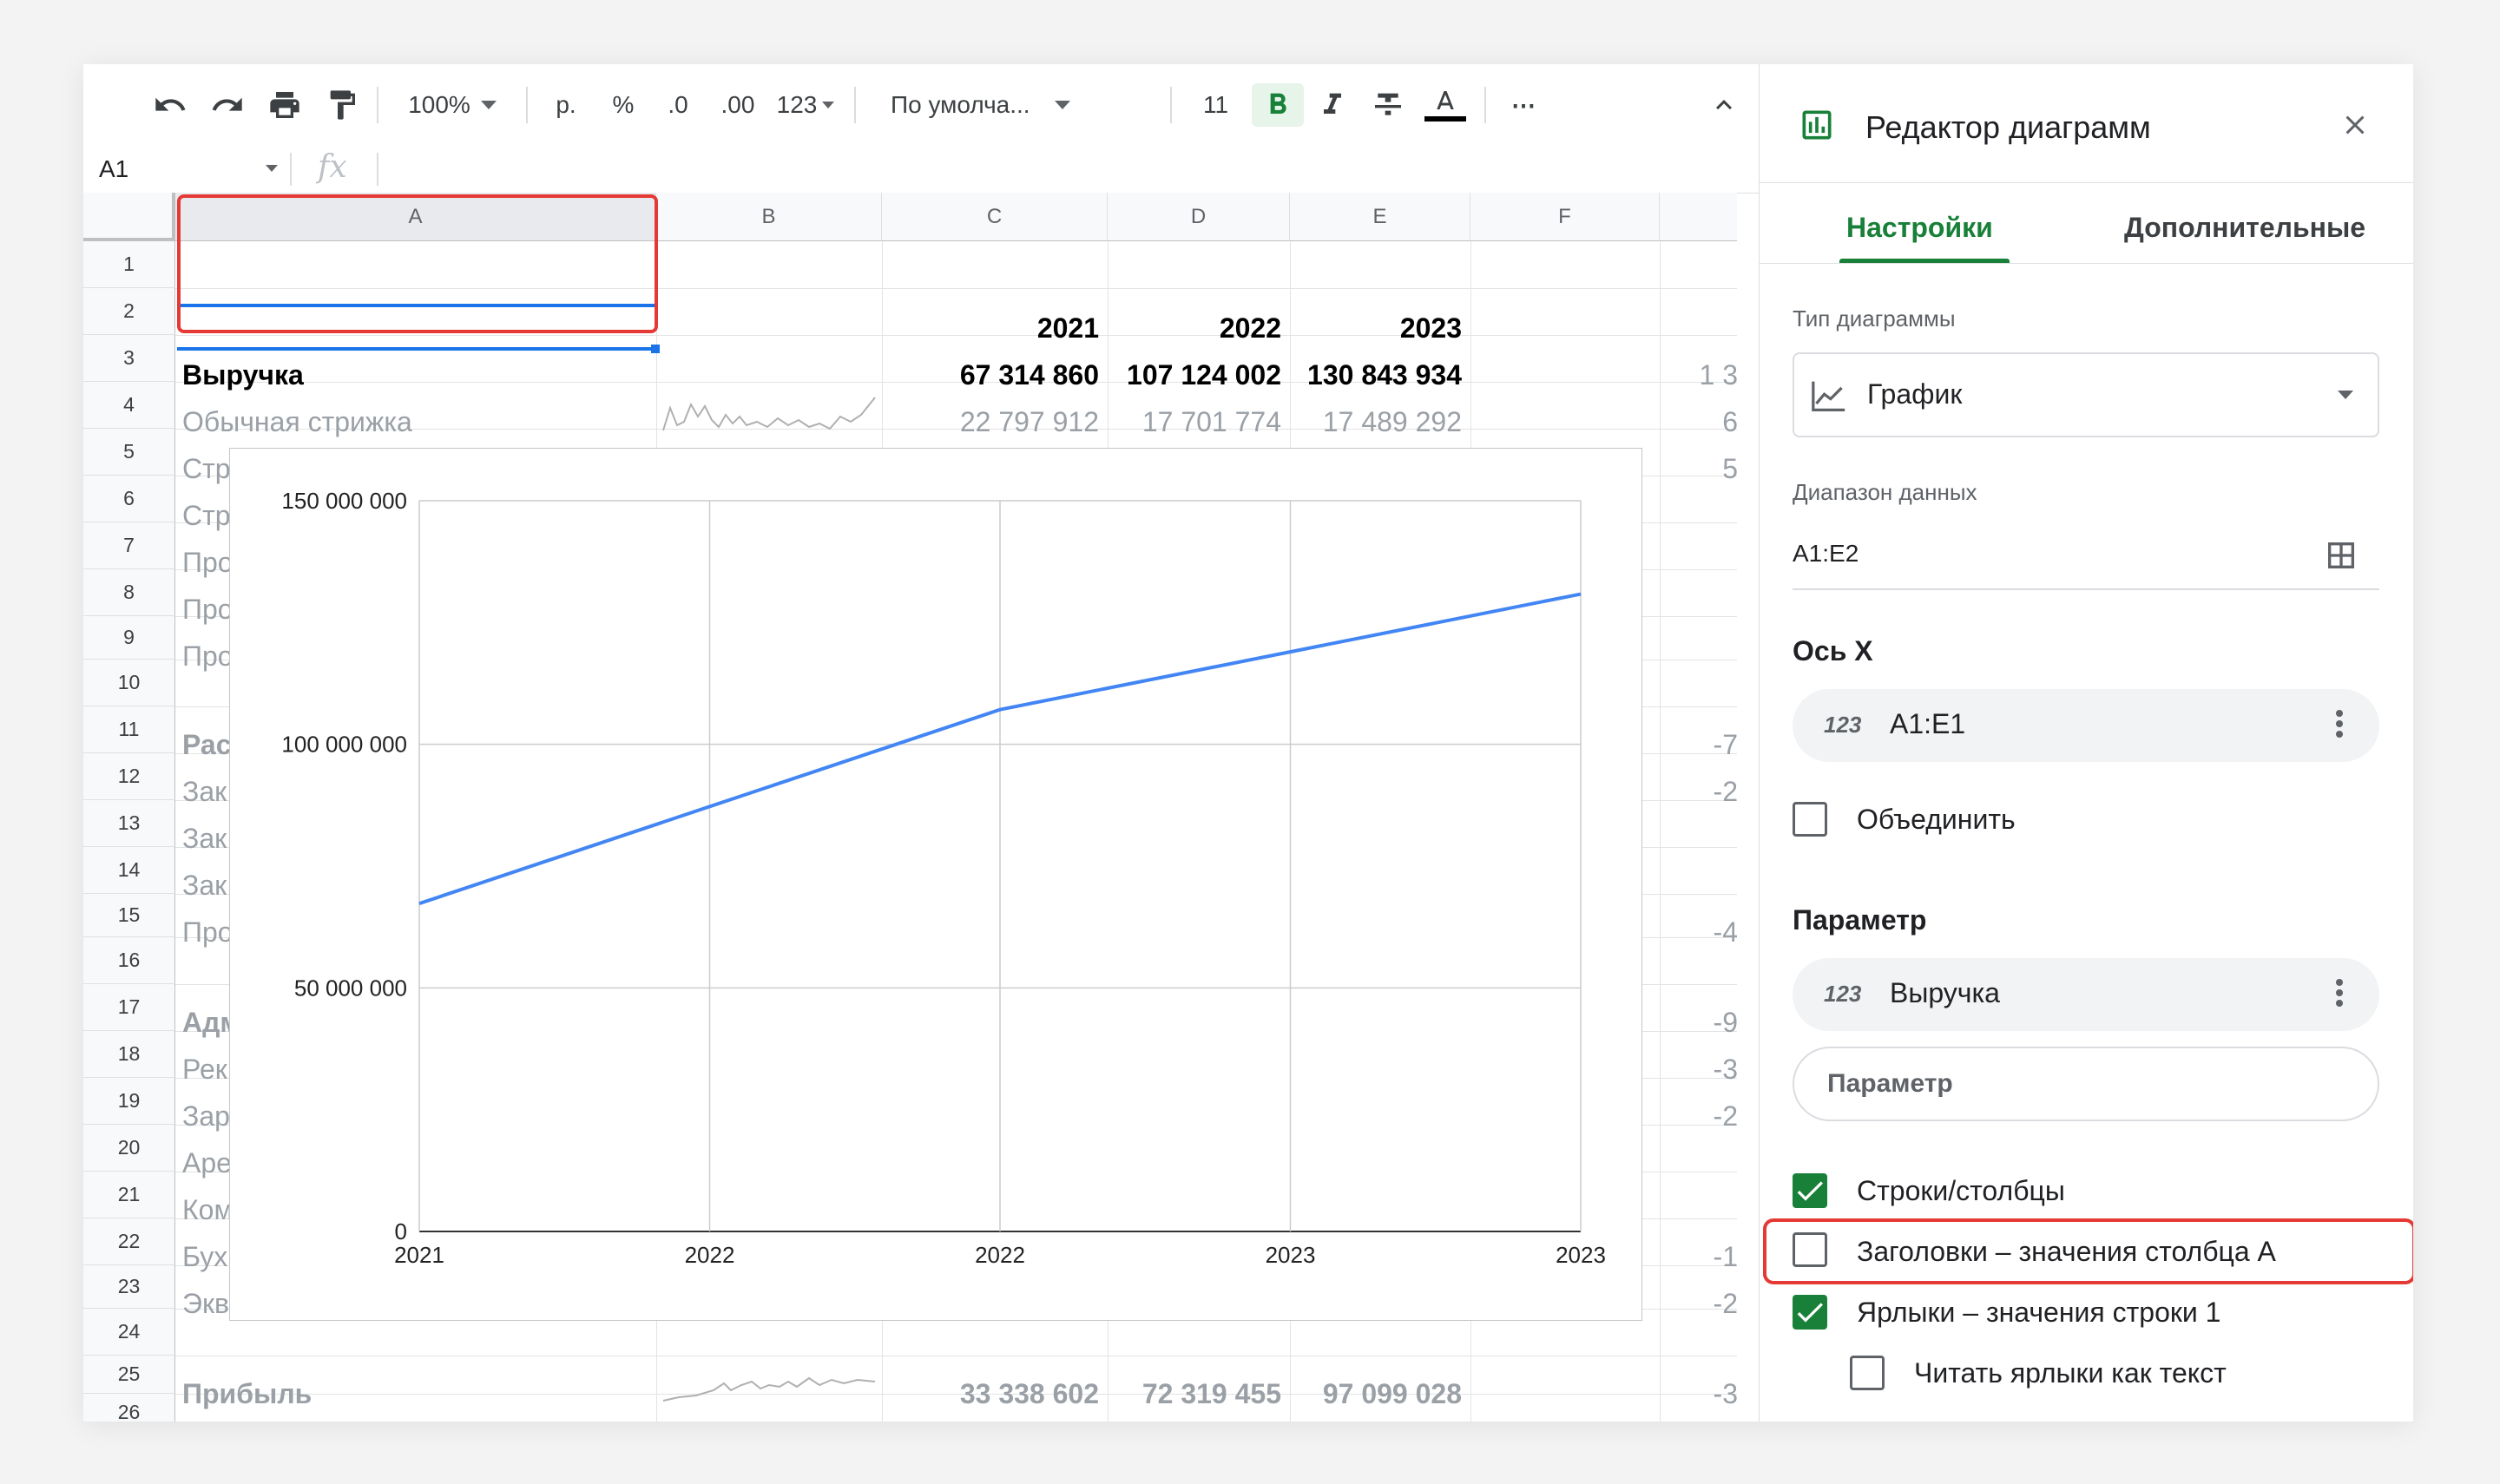  I want to click on currency-format-button: р., so click(566, 105).